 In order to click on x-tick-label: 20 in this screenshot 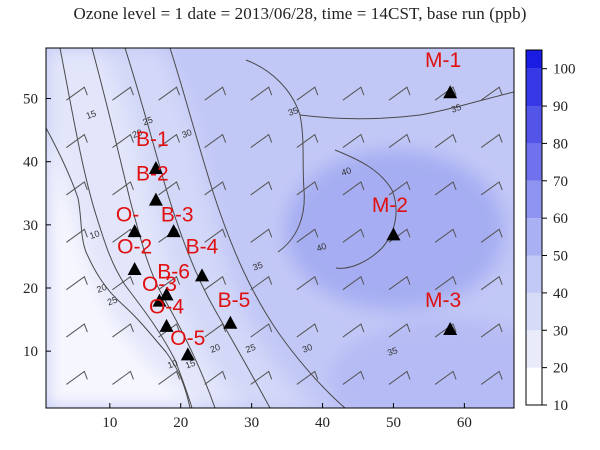, I will do `click(180, 423)`.